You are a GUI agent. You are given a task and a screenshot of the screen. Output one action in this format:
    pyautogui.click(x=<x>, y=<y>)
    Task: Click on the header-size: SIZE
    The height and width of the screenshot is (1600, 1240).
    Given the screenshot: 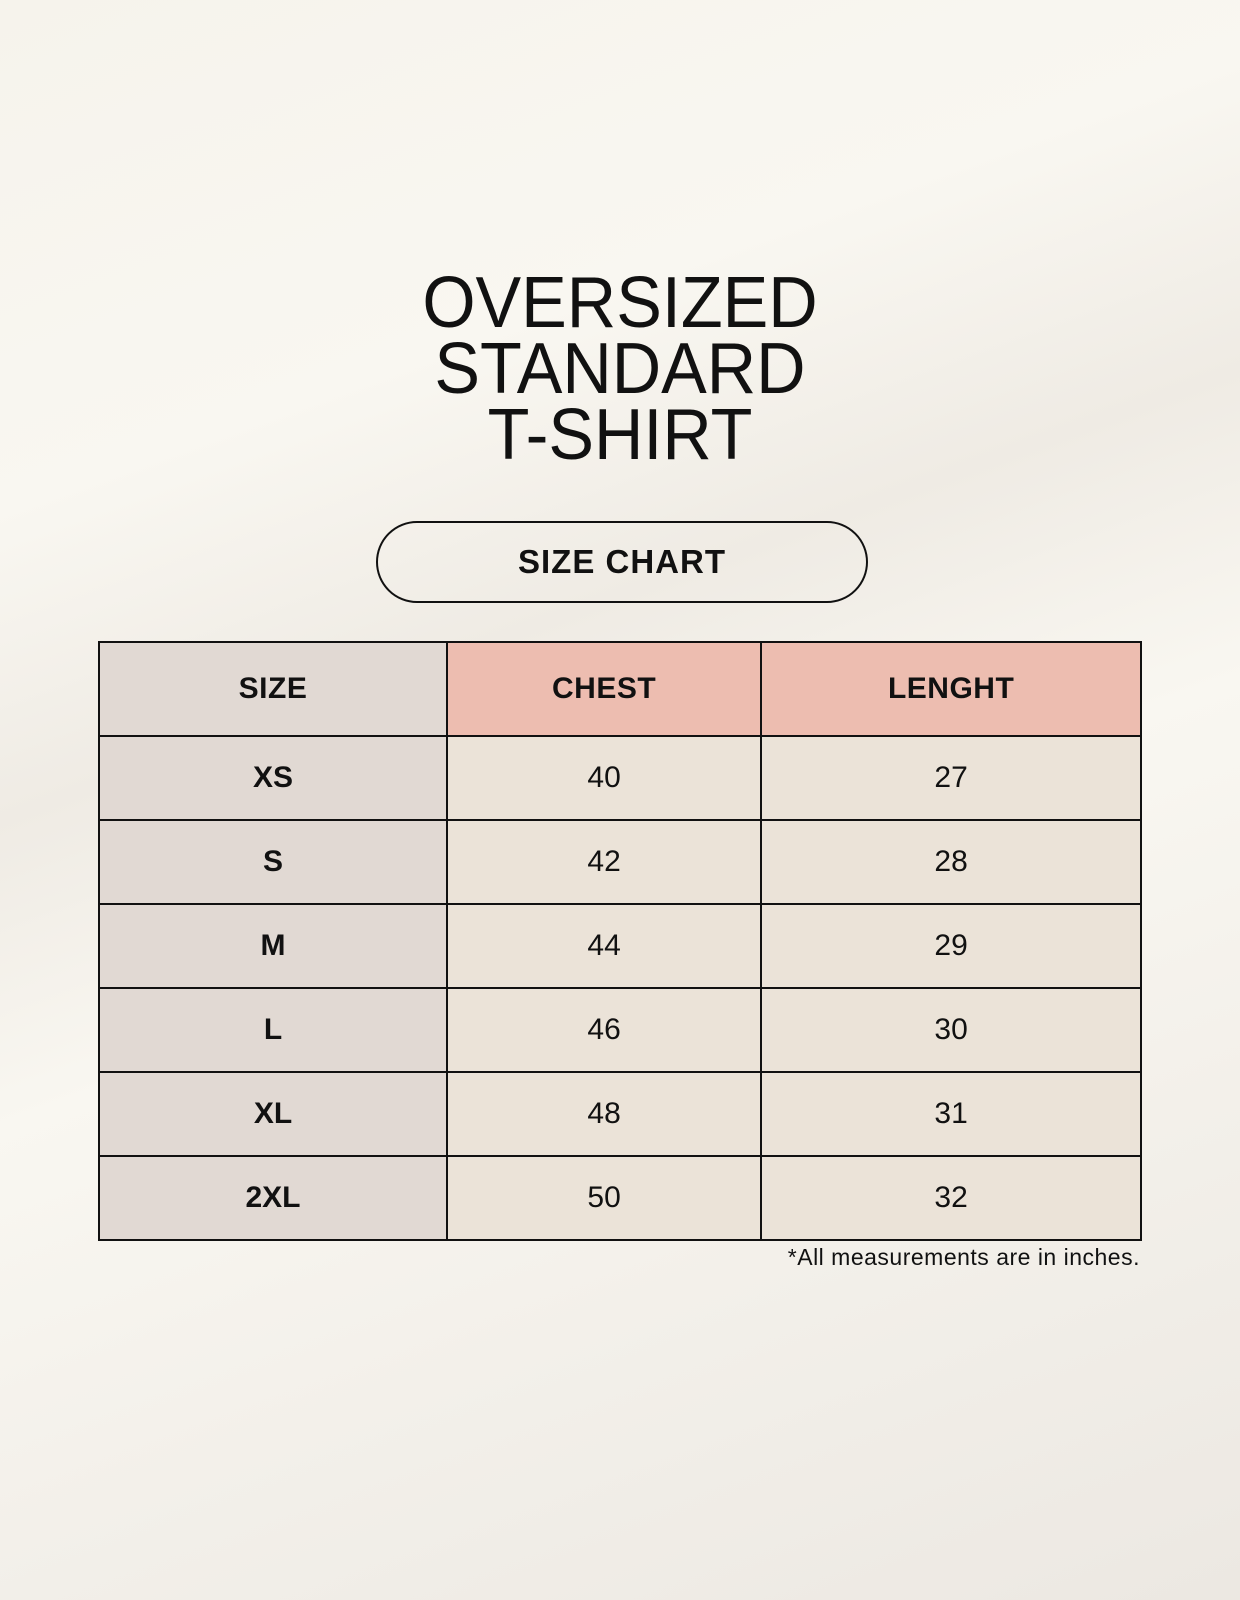 What is the action you would take?
    pyautogui.click(x=273, y=689)
    